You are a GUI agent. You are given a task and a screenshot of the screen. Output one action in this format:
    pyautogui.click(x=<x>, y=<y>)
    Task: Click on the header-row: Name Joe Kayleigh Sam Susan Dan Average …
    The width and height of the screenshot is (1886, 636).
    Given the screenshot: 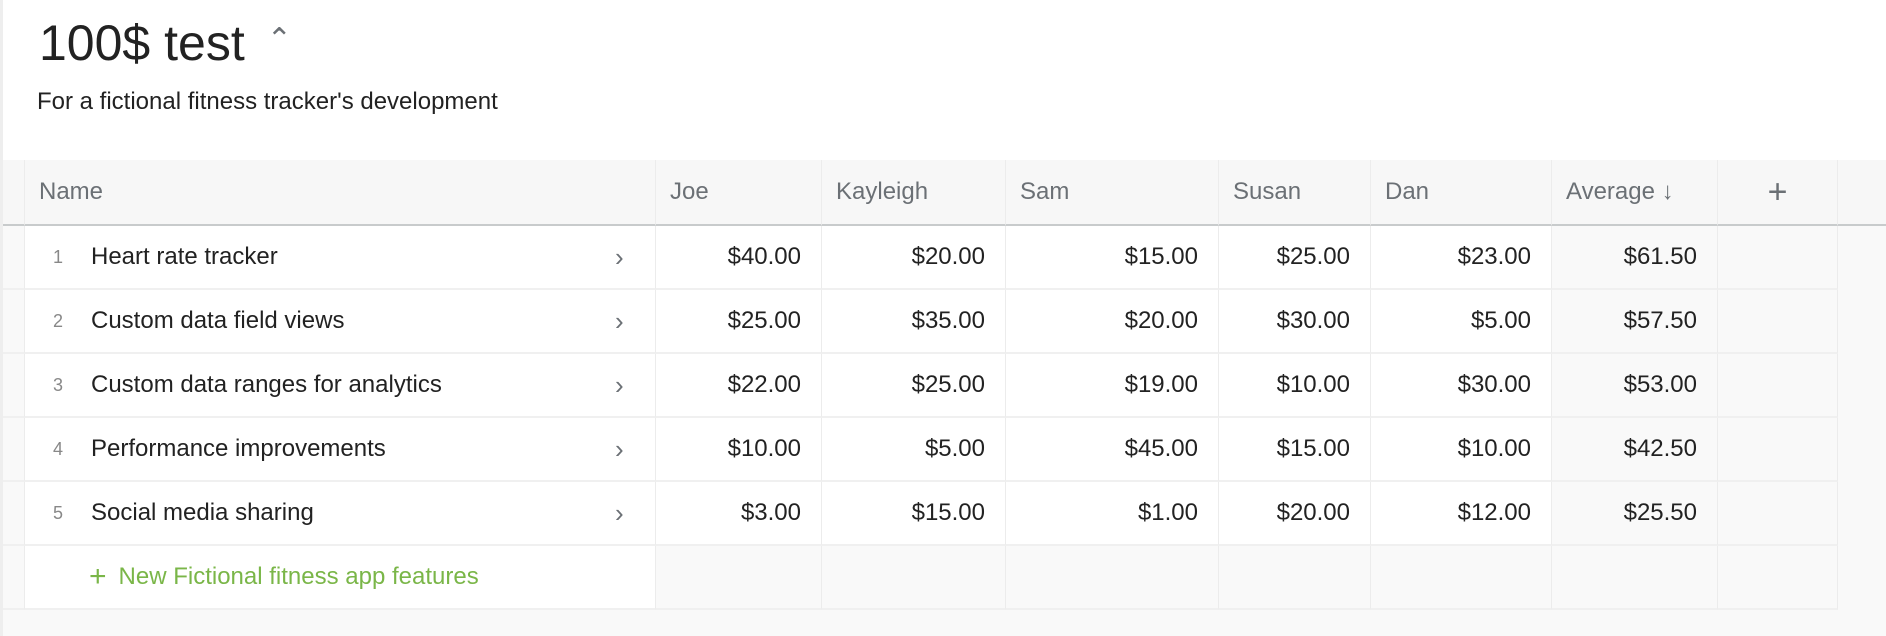 What is the action you would take?
    pyautogui.click(x=944, y=193)
    